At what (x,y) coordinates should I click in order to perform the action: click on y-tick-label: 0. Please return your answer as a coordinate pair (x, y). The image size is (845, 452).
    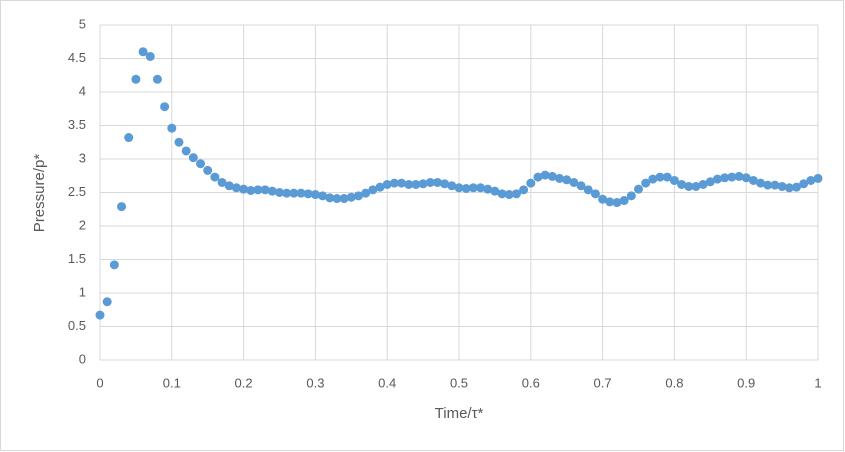
    Looking at the image, I should click on (82, 358).